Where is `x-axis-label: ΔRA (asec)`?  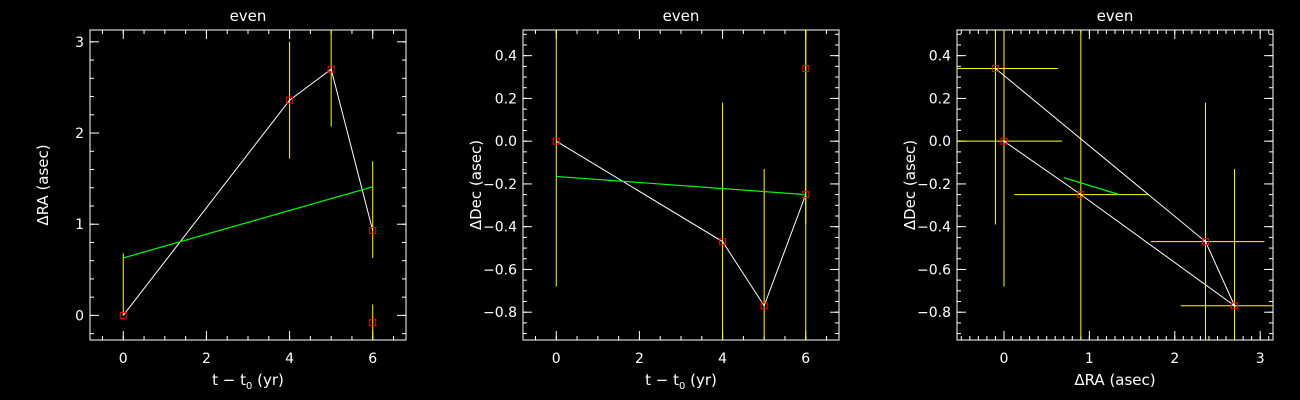
x-axis-label: ΔRA (asec) is located at coordinates (1114, 380).